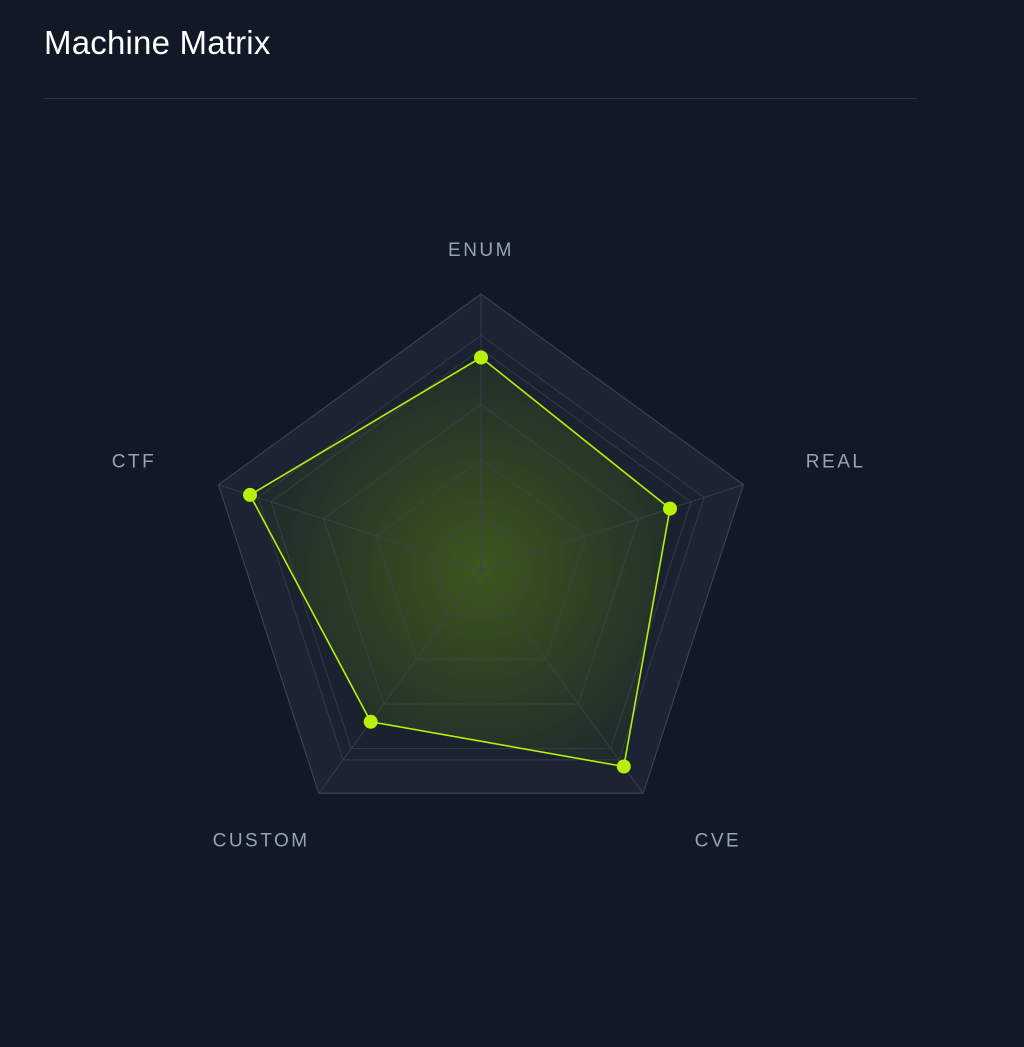  What do you see at coordinates (481, 357) in the screenshot?
I see `radar-point-enum` at bounding box center [481, 357].